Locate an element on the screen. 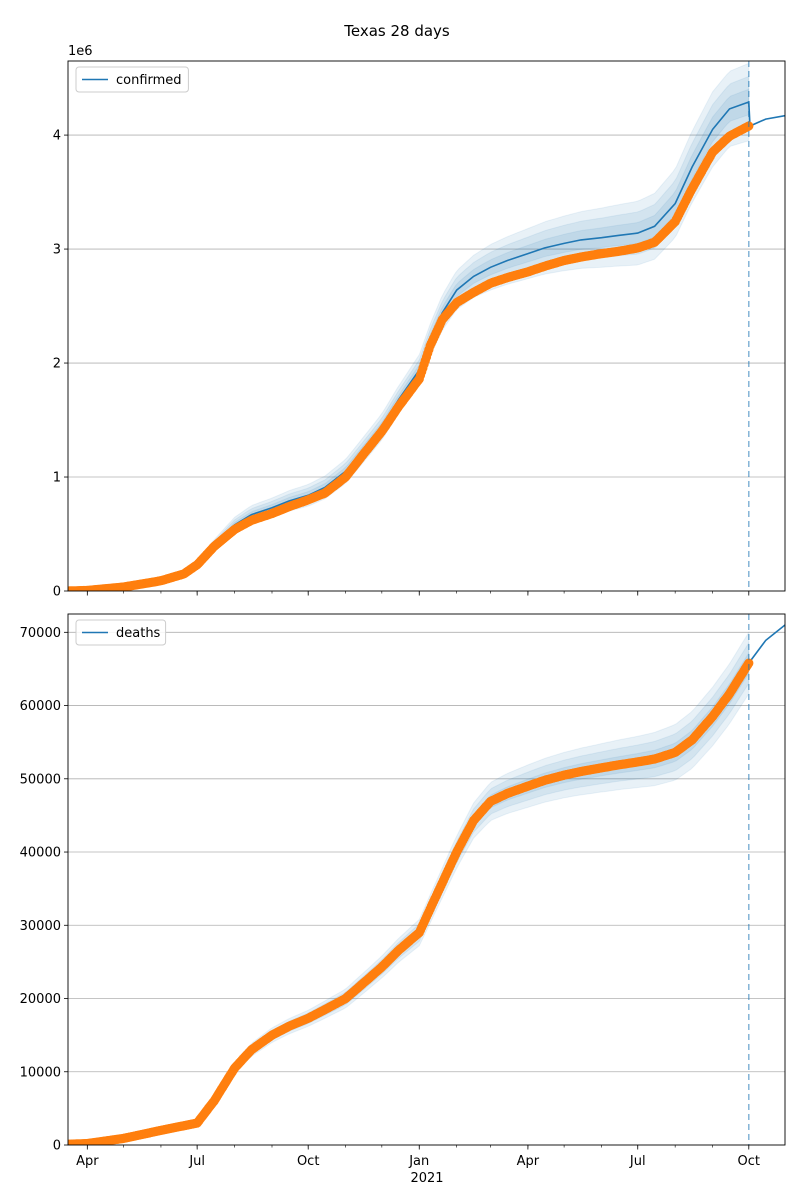 The width and height of the screenshot is (800, 1200). y-tick-label: 3 is located at coordinates (57, 250).